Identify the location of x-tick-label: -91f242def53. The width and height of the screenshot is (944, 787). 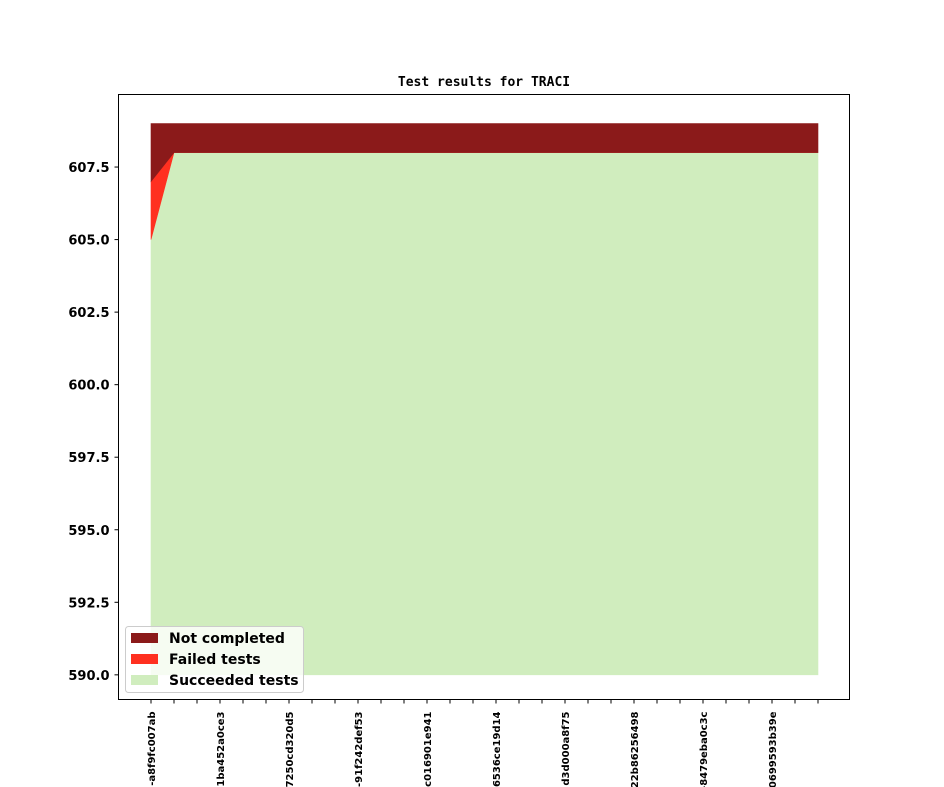
(359, 749).